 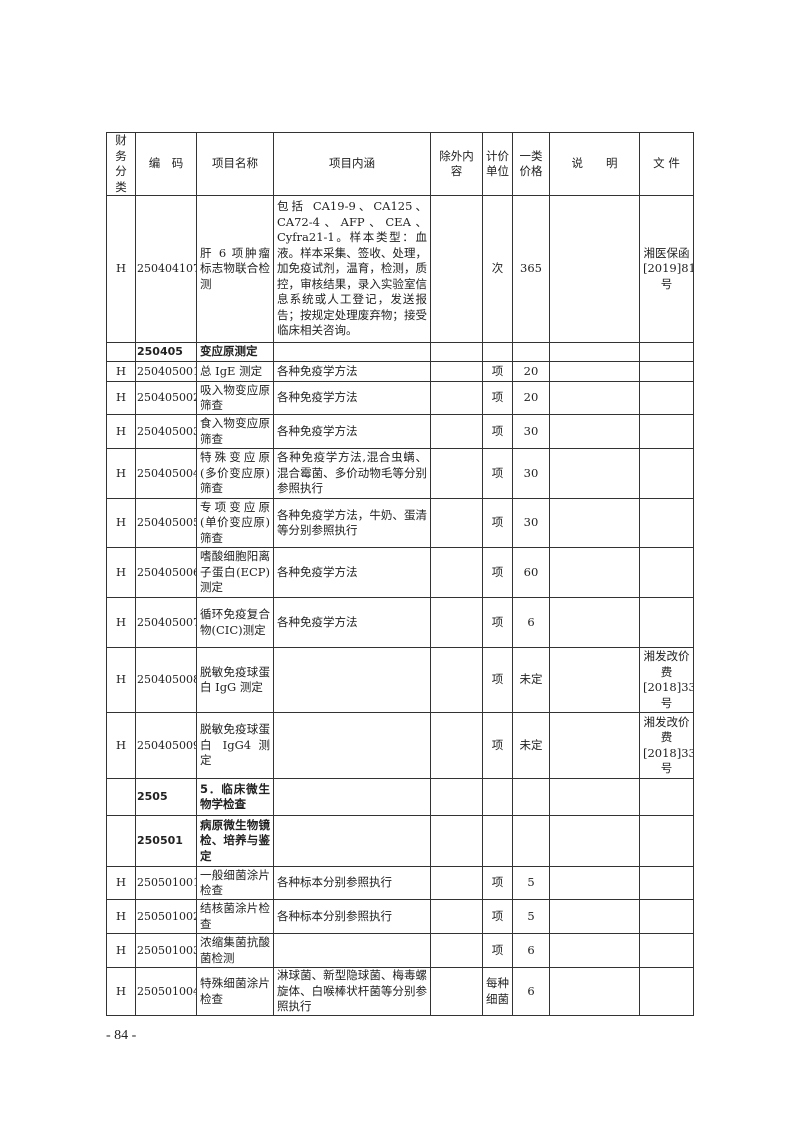 What do you see at coordinates (166, 916) in the screenshot?
I see `cell-code: 250501002` at bounding box center [166, 916].